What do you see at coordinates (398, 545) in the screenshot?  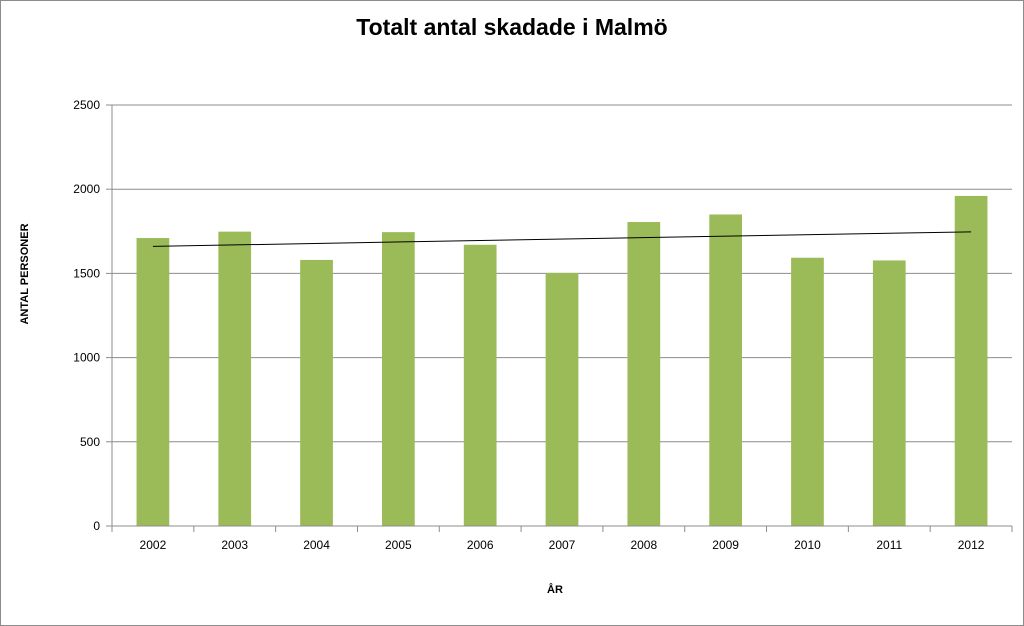 I see `x-tick-label: 2005` at bounding box center [398, 545].